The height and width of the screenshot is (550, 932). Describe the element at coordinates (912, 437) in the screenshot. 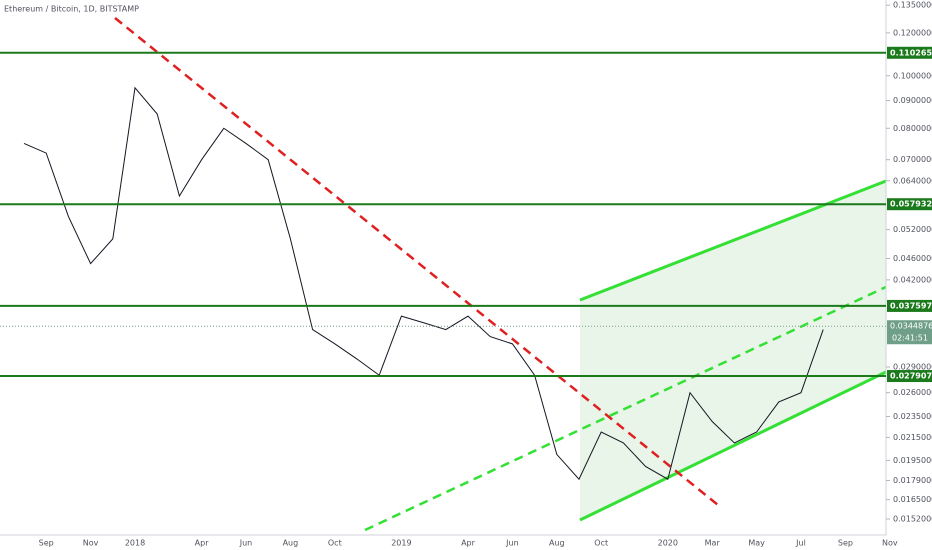

I see `y-tick-label: 0.02150000` at that location.